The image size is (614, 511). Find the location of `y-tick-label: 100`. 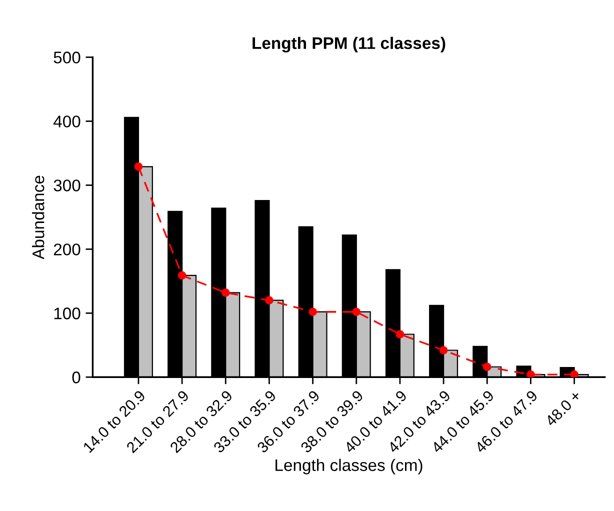

y-tick-label: 100 is located at coordinates (67, 314).